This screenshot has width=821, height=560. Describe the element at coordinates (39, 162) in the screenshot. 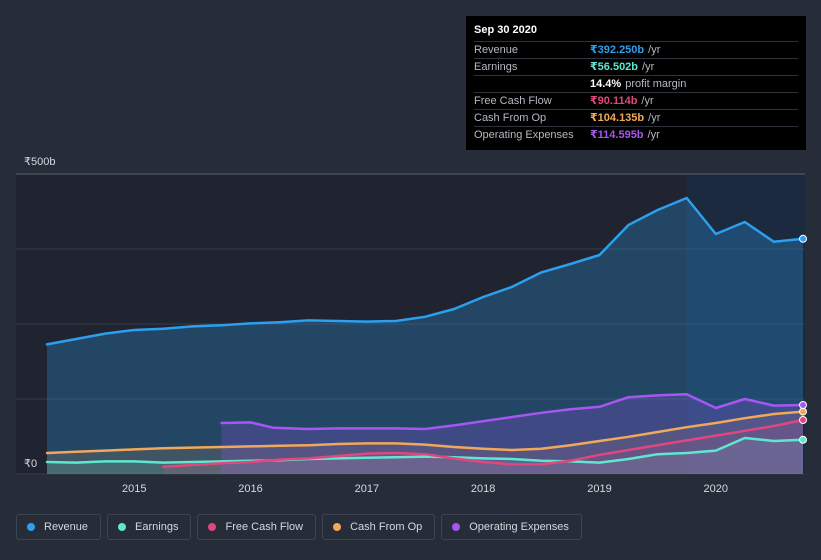

I see `y-axis-label: ₹500b` at that location.